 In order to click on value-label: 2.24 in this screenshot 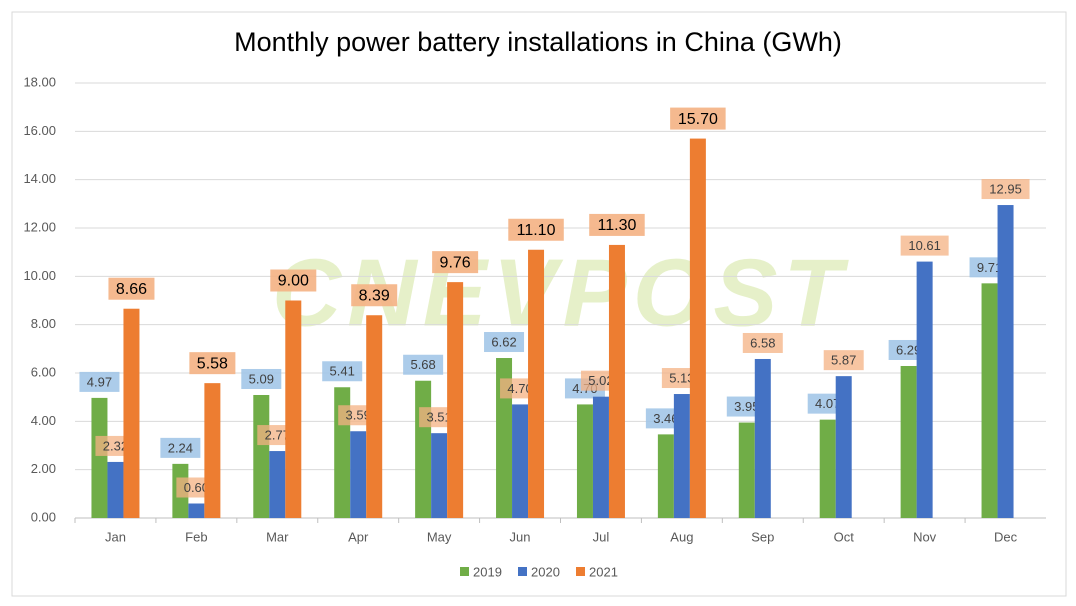, I will do `click(180, 447)`.